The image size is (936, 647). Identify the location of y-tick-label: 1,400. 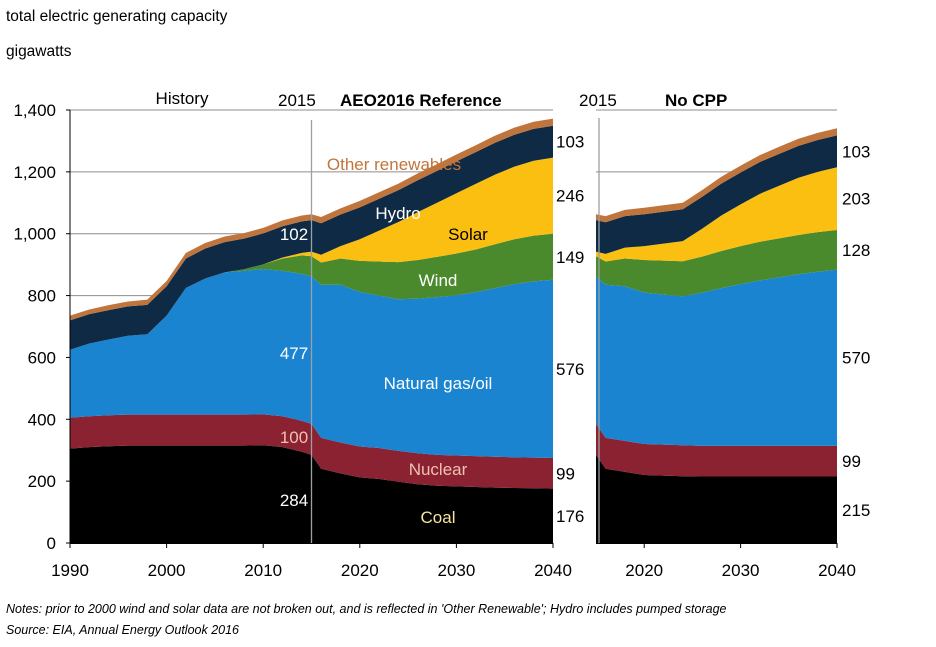
(34, 110).